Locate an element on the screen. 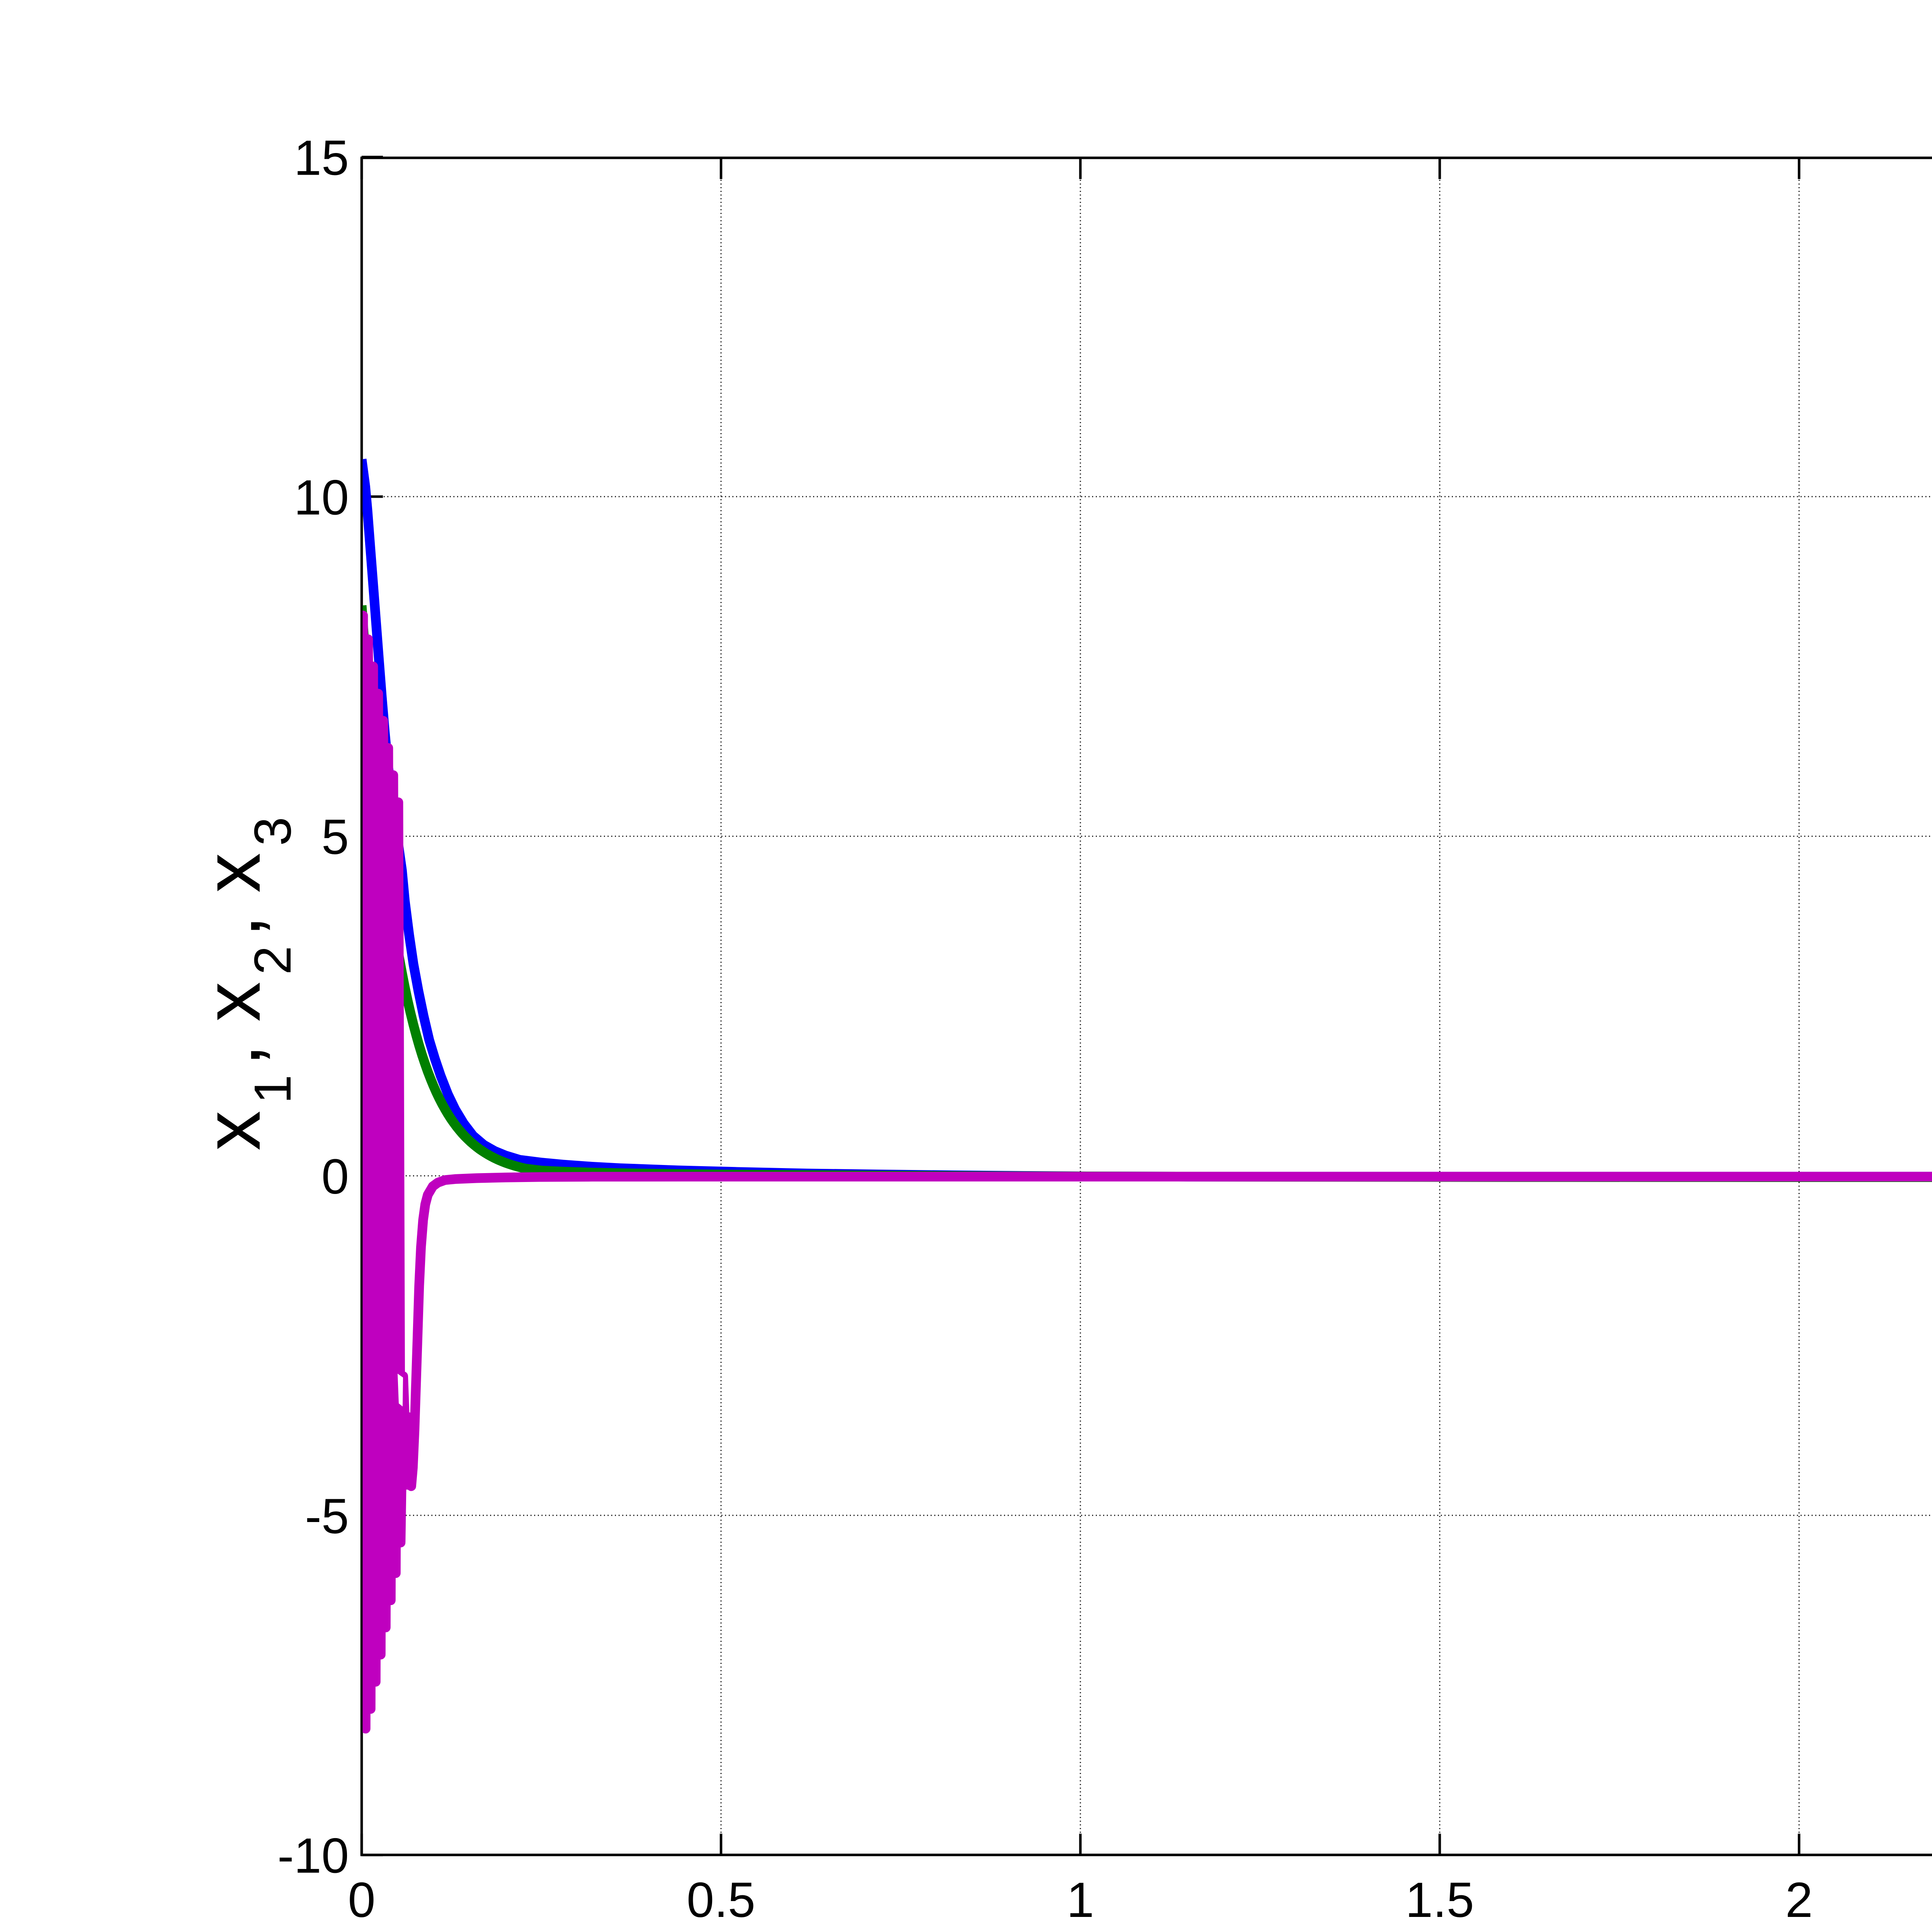 The height and width of the screenshot is (1932, 1932). svg-text: -5 is located at coordinates (327, 1517).